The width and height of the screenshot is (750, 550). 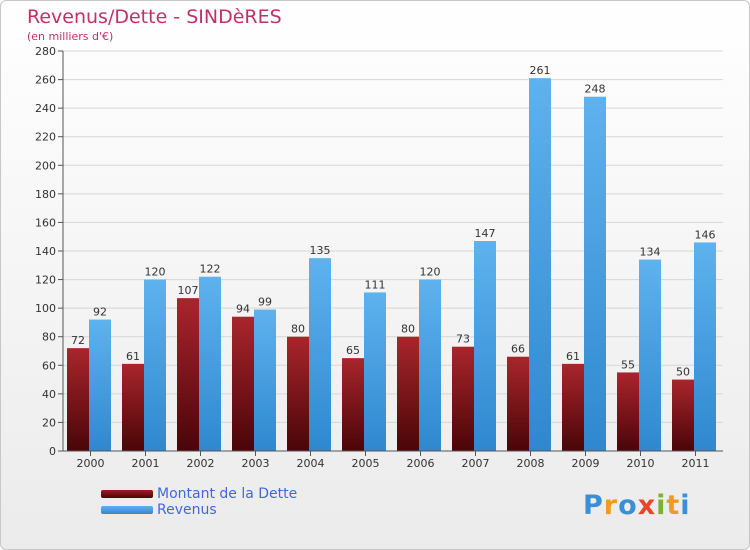 I want to click on logo-letter: o, so click(x=628, y=505).